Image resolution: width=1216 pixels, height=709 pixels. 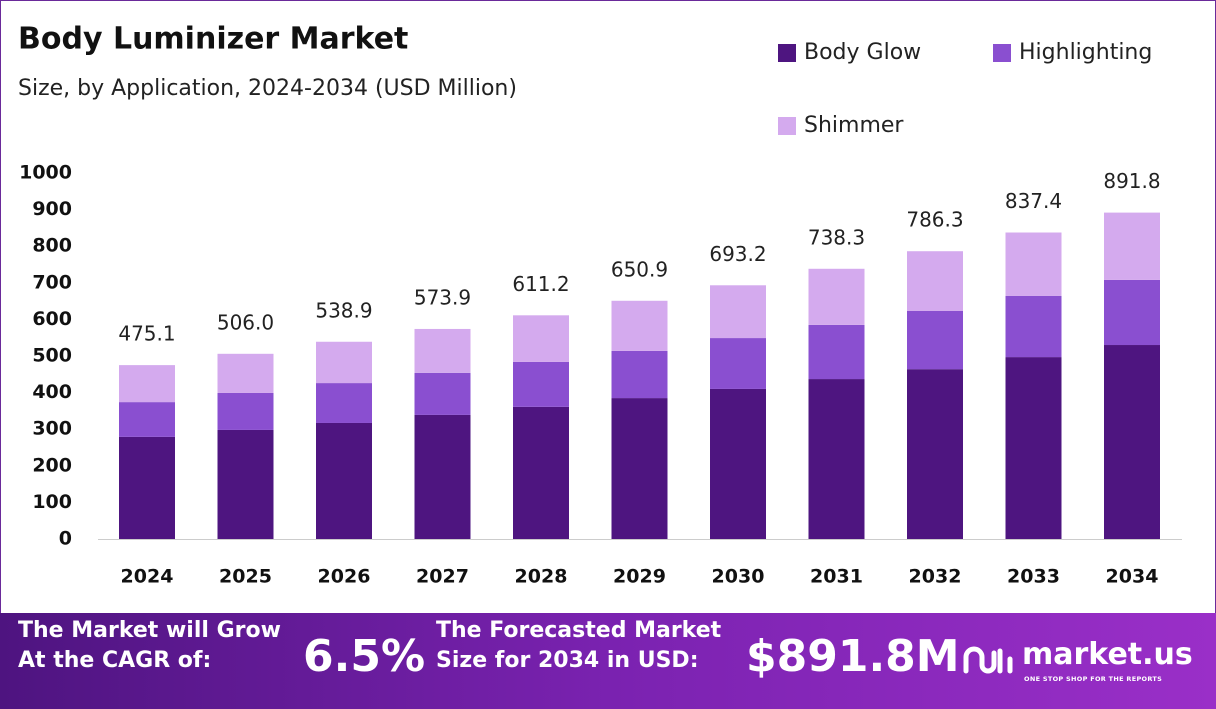 What do you see at coordinates (1131, 181) in the screenshot?
I see `total-label: 891.8` at bounding box center [1131, 181].